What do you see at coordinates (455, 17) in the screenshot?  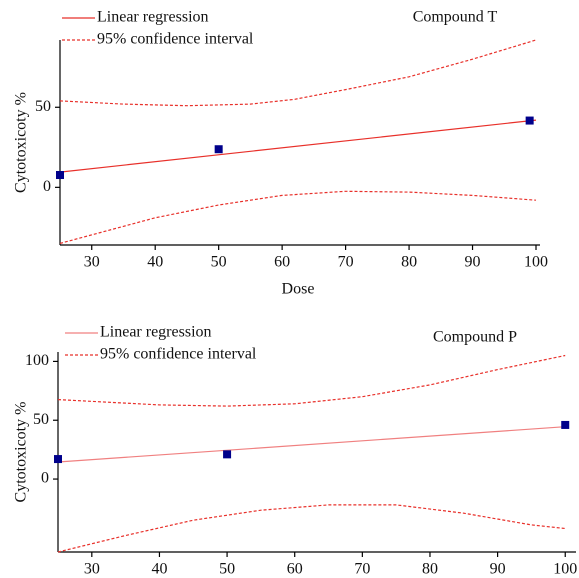 I see `chart-title: Compound T` at bounding box center [455, 17].